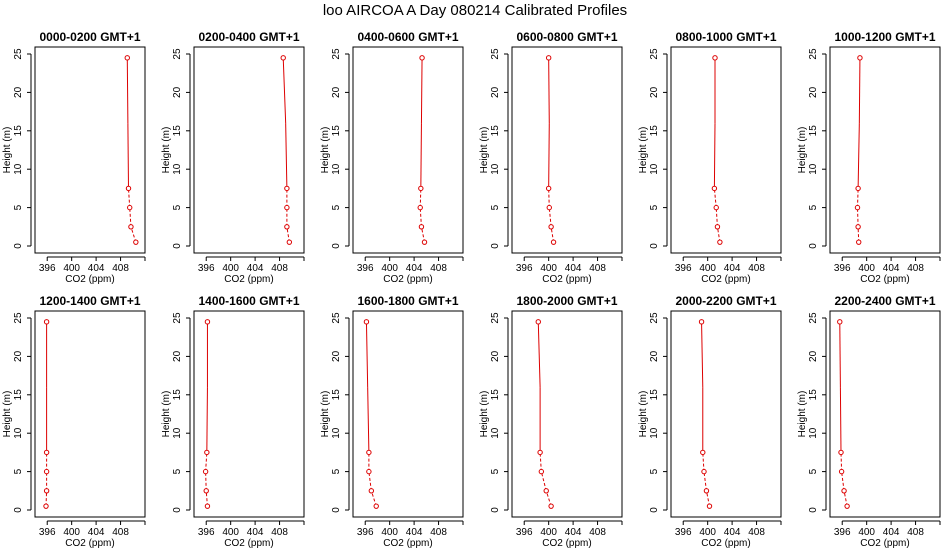  I want to click on panel-title: 0200-0400 GMT+1, so click(248, 37).